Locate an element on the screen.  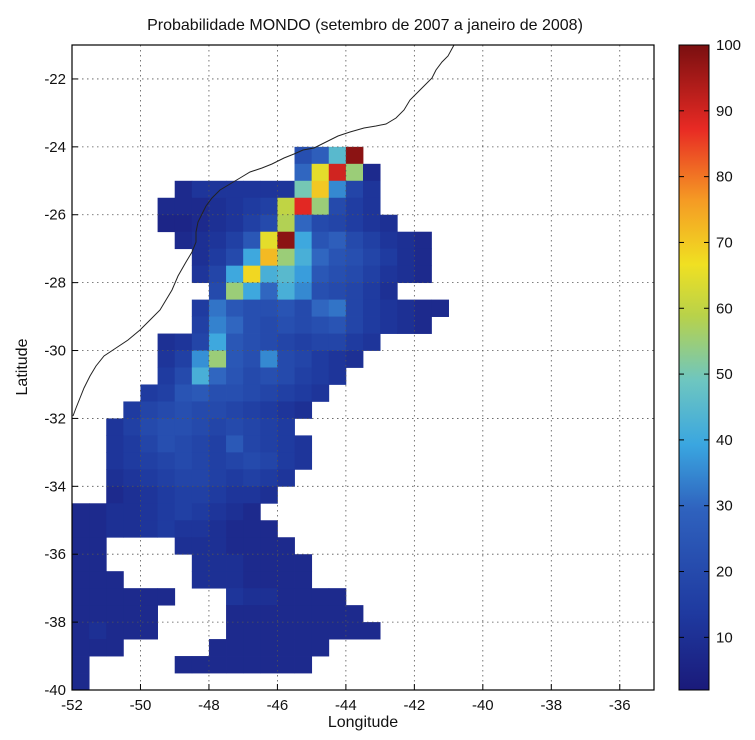
colorbar: 10 20 30 40 50 60 70 80 90 100 is located at coordinates (709, 364).